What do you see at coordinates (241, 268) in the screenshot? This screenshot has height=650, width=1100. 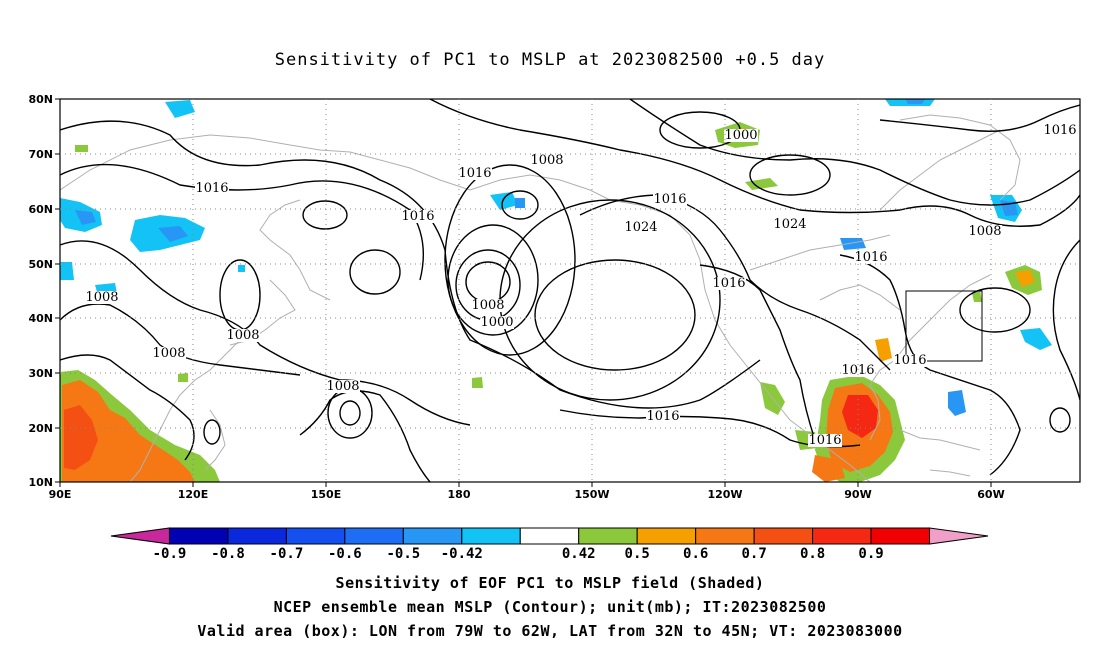 I see `negative-patch-asia-small` at bounding box center [241, 268].